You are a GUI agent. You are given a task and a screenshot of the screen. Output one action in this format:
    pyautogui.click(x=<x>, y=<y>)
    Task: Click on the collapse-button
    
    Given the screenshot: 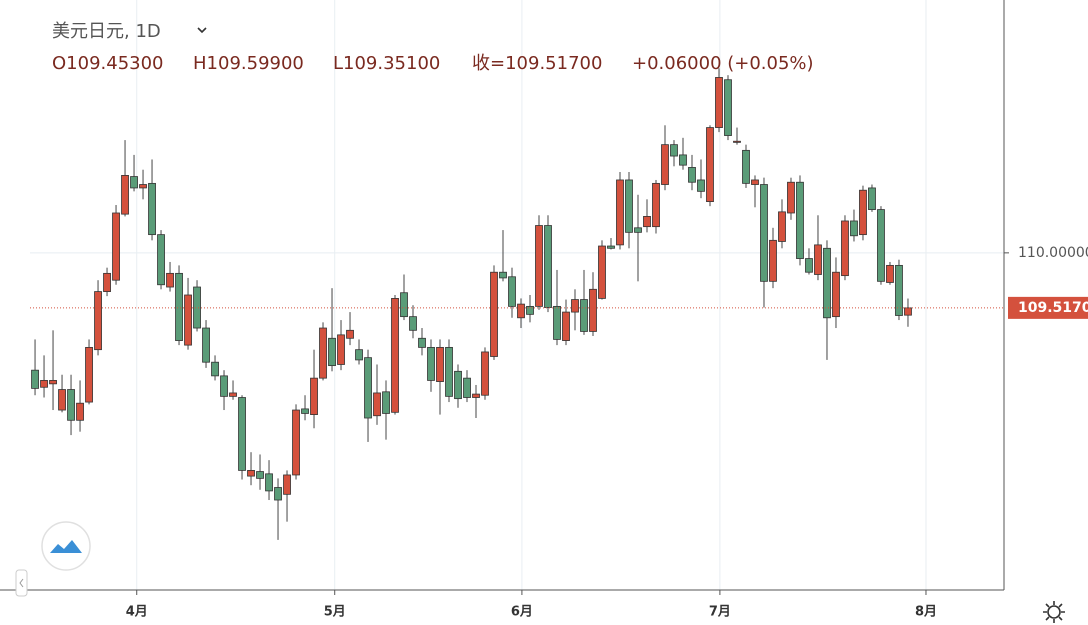 What is the action you would take?
    pyautogui.click(x=21, y=583)
    